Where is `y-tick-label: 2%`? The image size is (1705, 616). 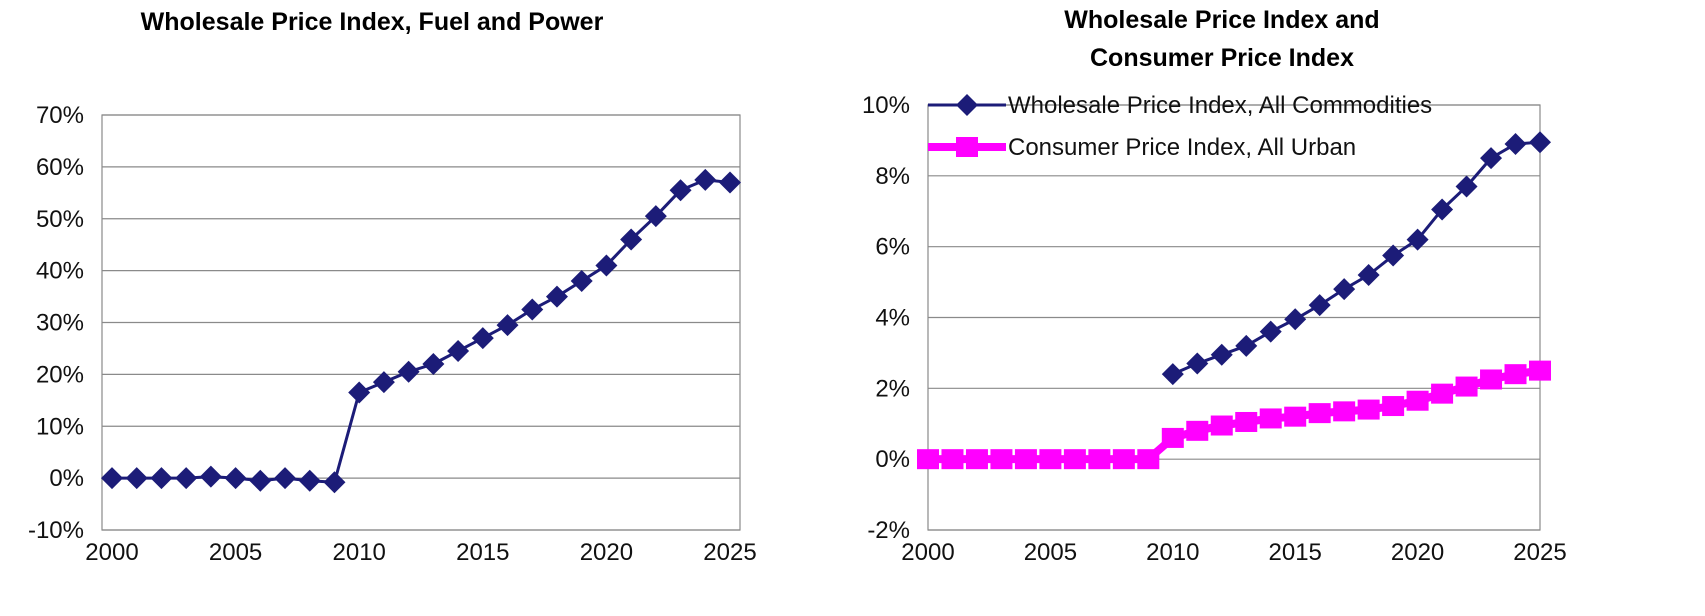
y-tick-label: 2% is located at coordinates (892, 388).